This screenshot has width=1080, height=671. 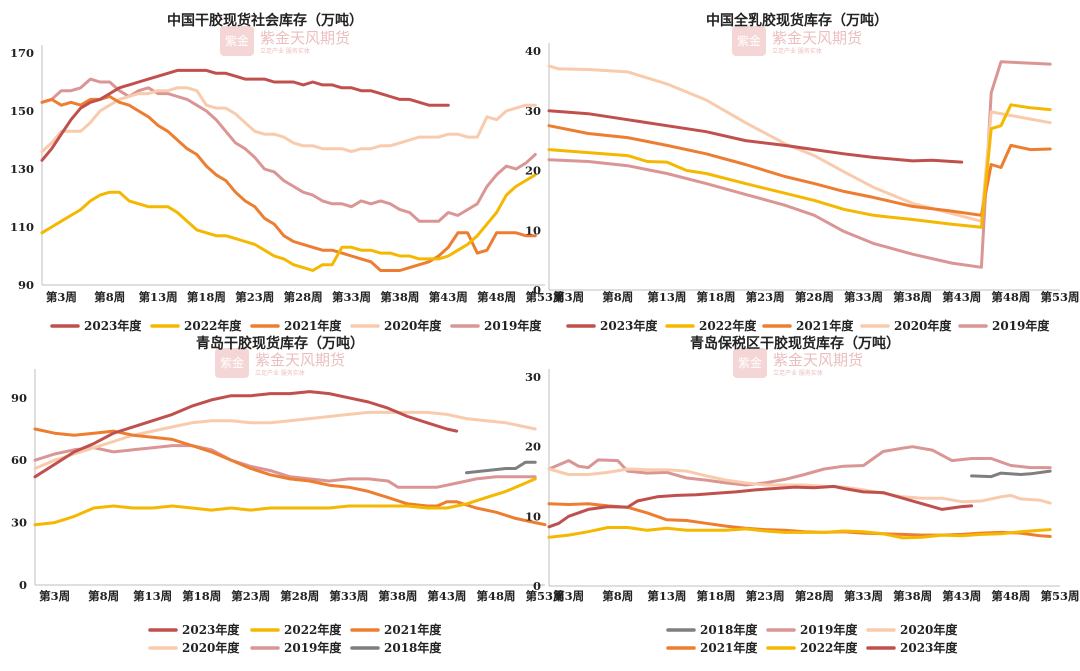 What do you see at coordinates (265, 20) in the screenshot?
I see `chart-title: 中国干胶现货社会库存（万吨）` at bounding box center [265, 20].